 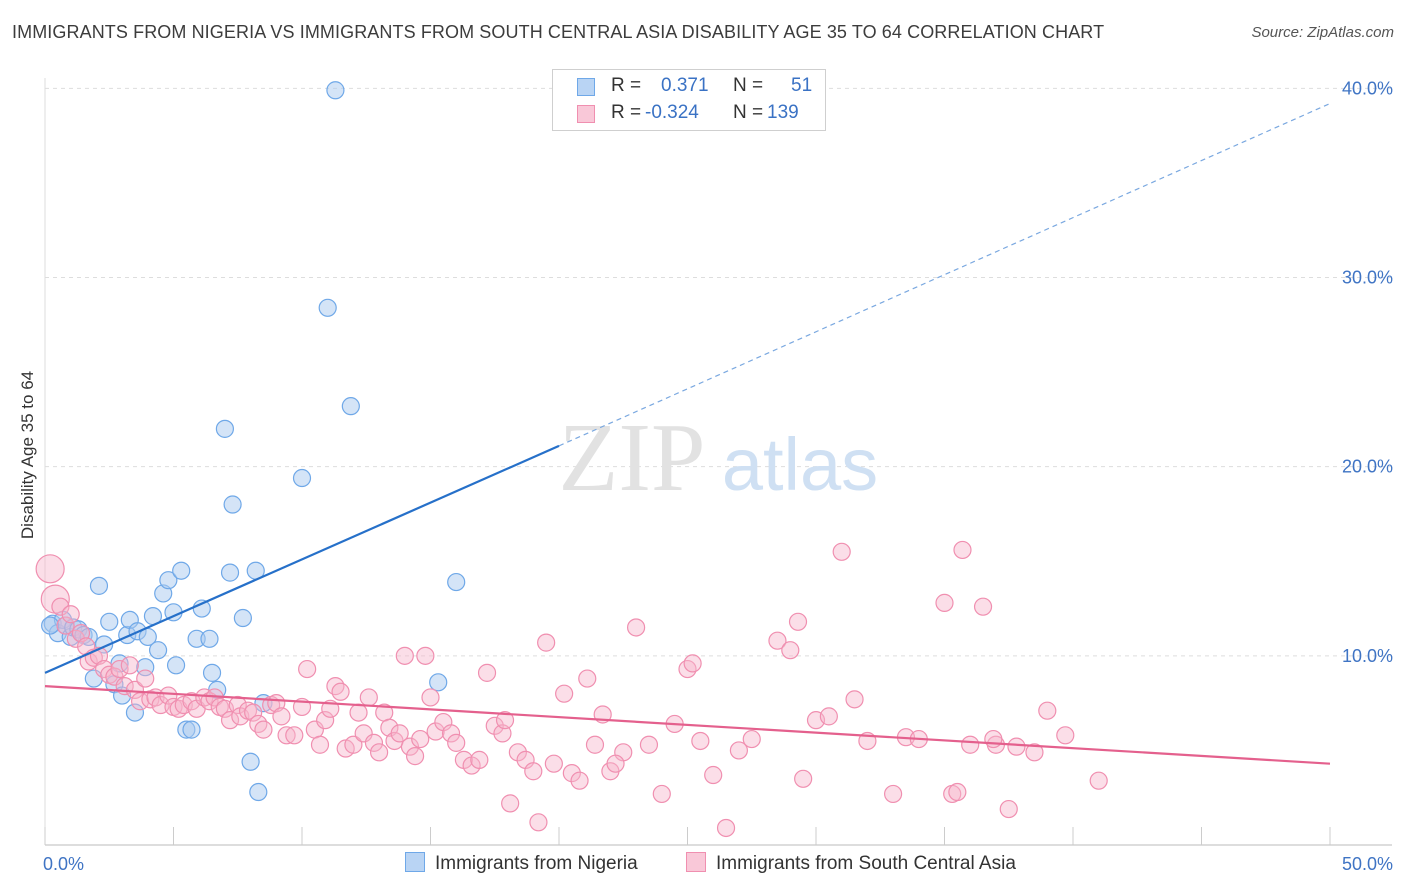 I want to click on legend-item-south-central-asia: Immigrants from South Central Asia, so click(x=851, y=863).